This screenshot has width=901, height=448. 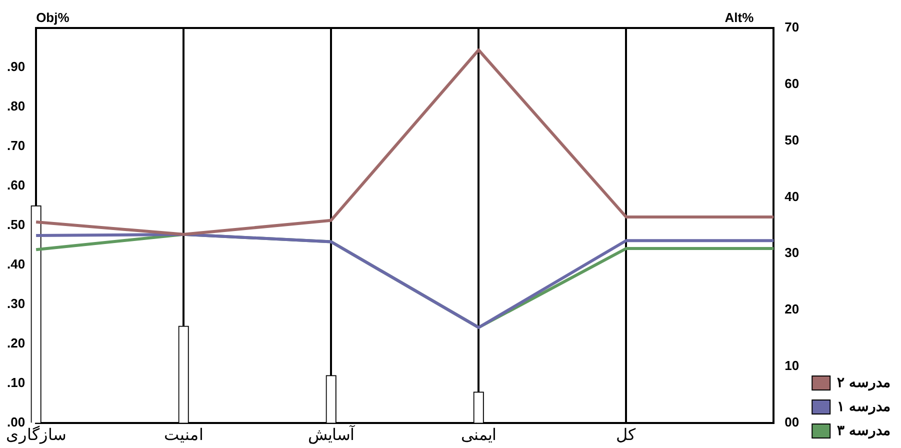 What do you see at coordinates (864, 382) in the screenshot?
I see `legend-label: مدرسه ۲` at bounding box center [864, 382].